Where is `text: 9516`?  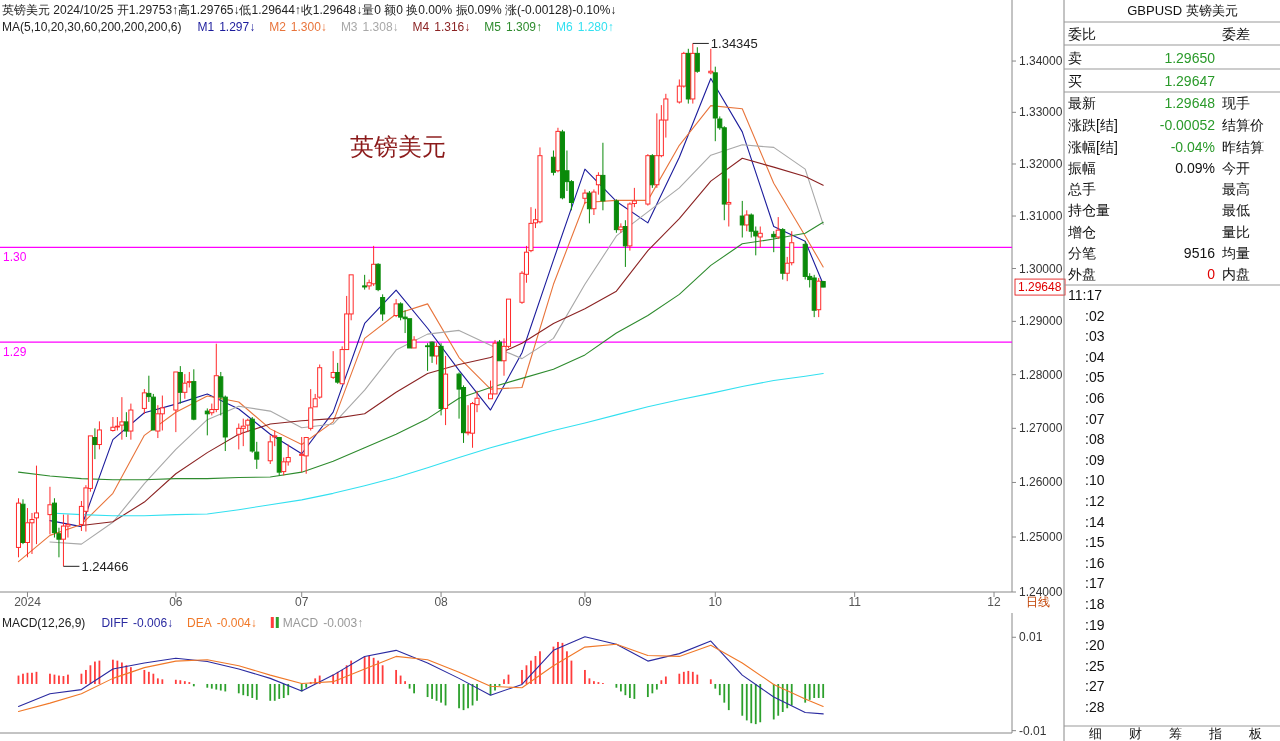 text: 9516 is located at coordinates (1199, 253).